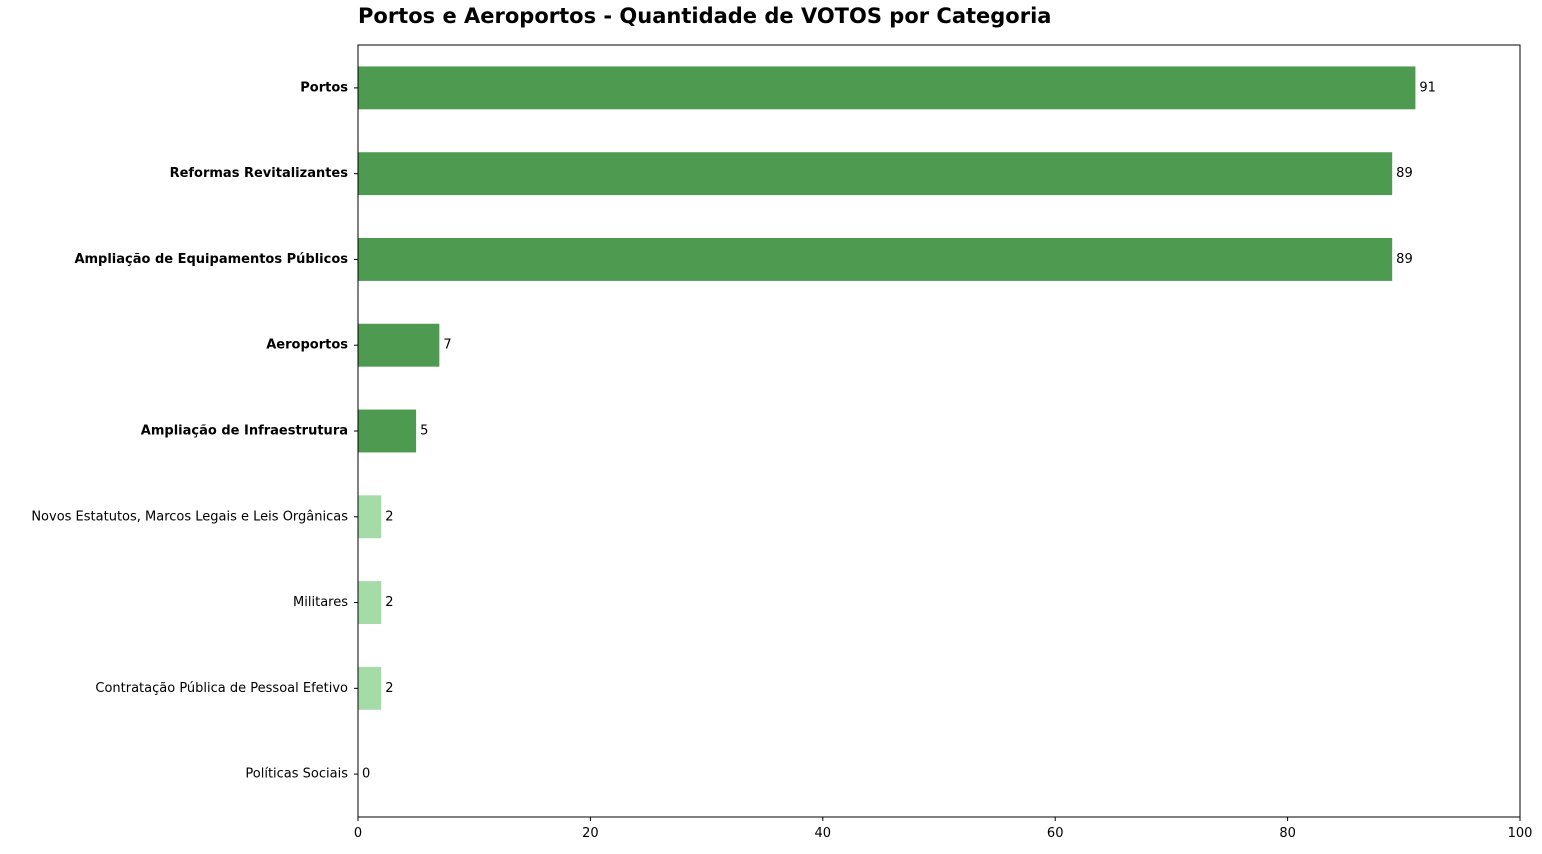 This screenshot has width=1542, height=854. Describe the element at coordinates (447, 345) in the screenshot. I see `value-label: 7` at that location.